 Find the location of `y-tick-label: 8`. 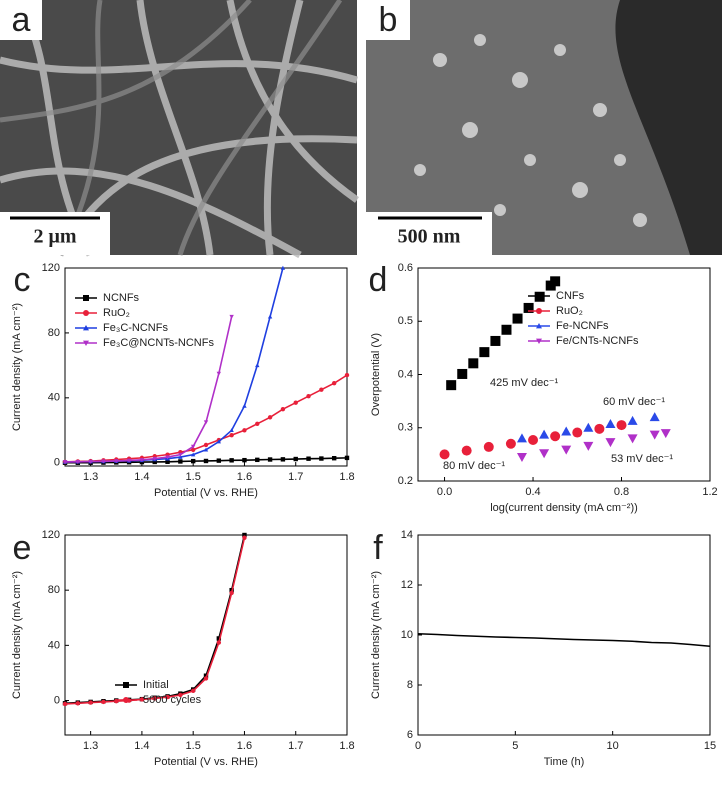

y-tick-label: 8 is located at coordinates (410, 685).